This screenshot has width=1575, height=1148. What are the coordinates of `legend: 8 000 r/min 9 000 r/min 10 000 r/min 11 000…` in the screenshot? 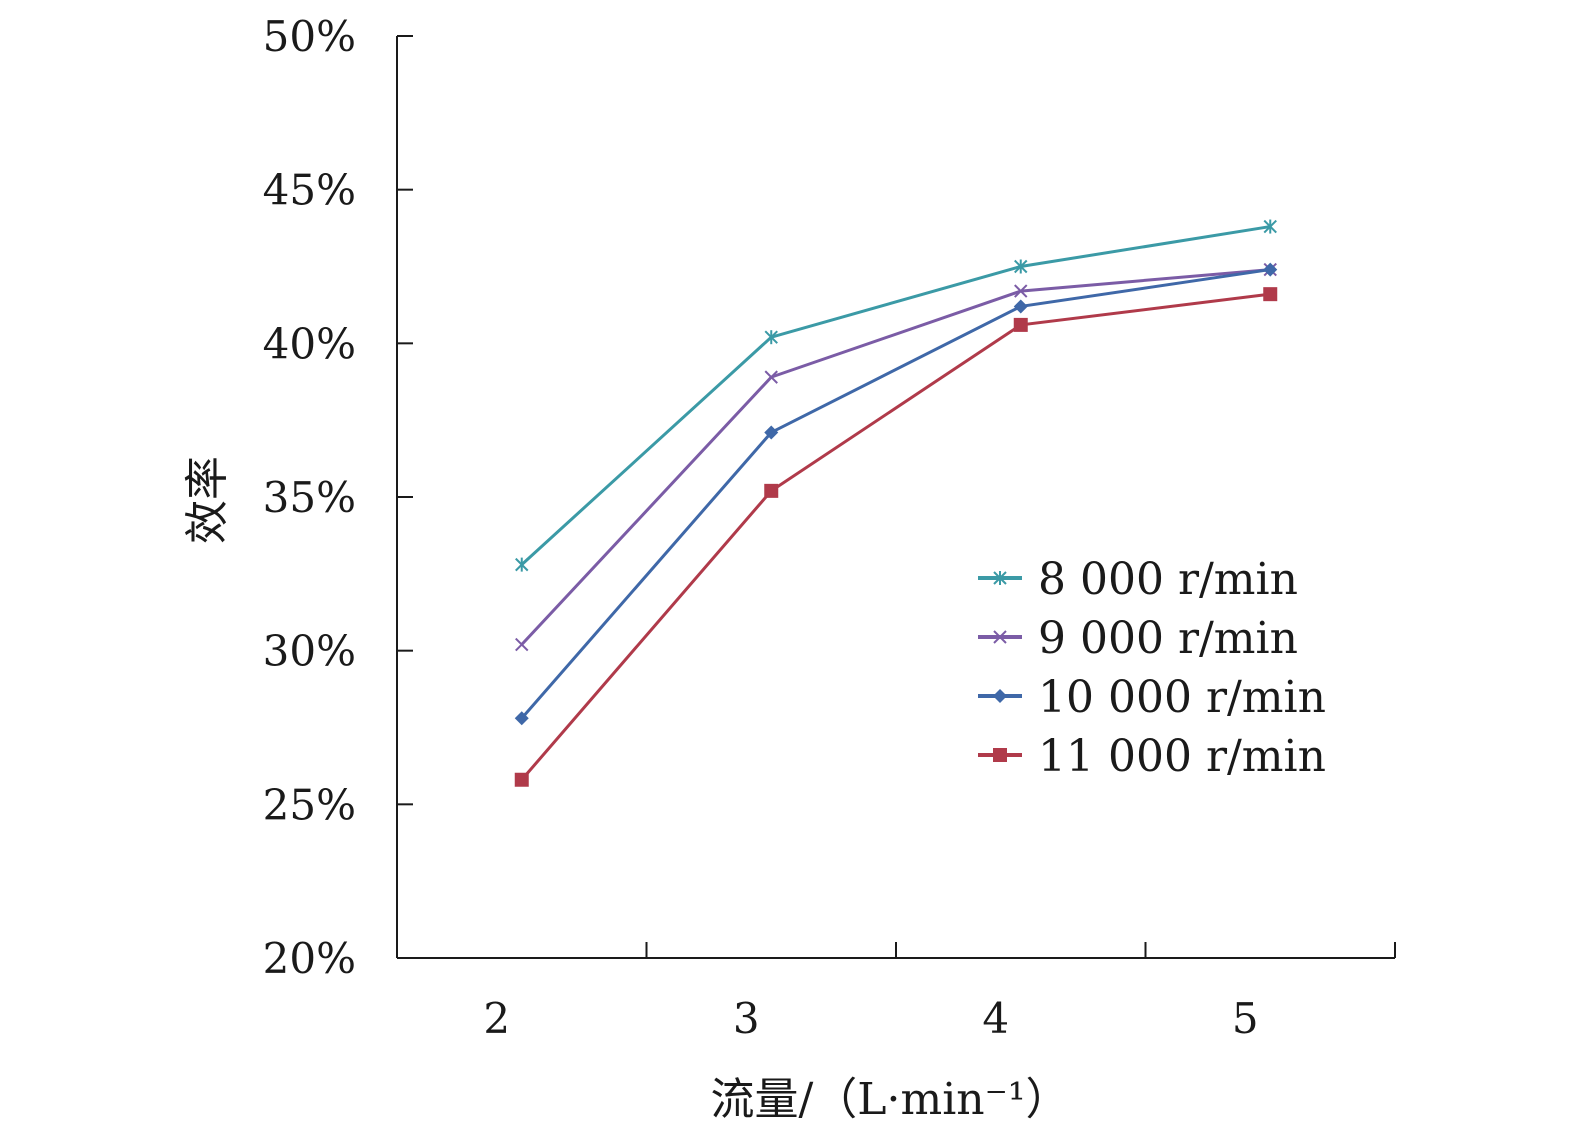 It's located at (1152, 668).